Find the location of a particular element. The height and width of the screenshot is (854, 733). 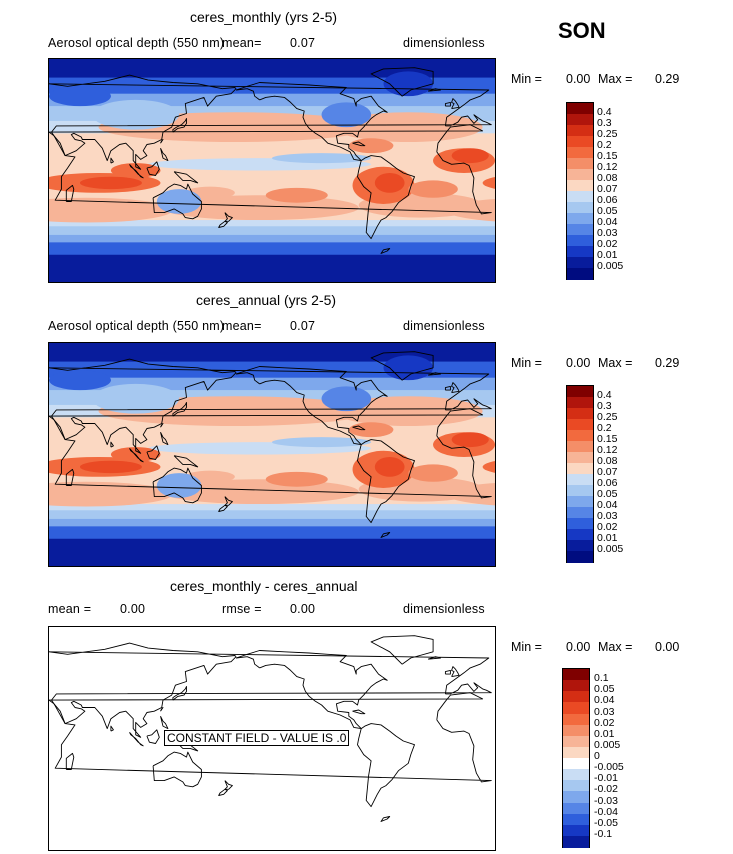

colorbar-tick-label: 0.005 is located at coordinates (607, 744).